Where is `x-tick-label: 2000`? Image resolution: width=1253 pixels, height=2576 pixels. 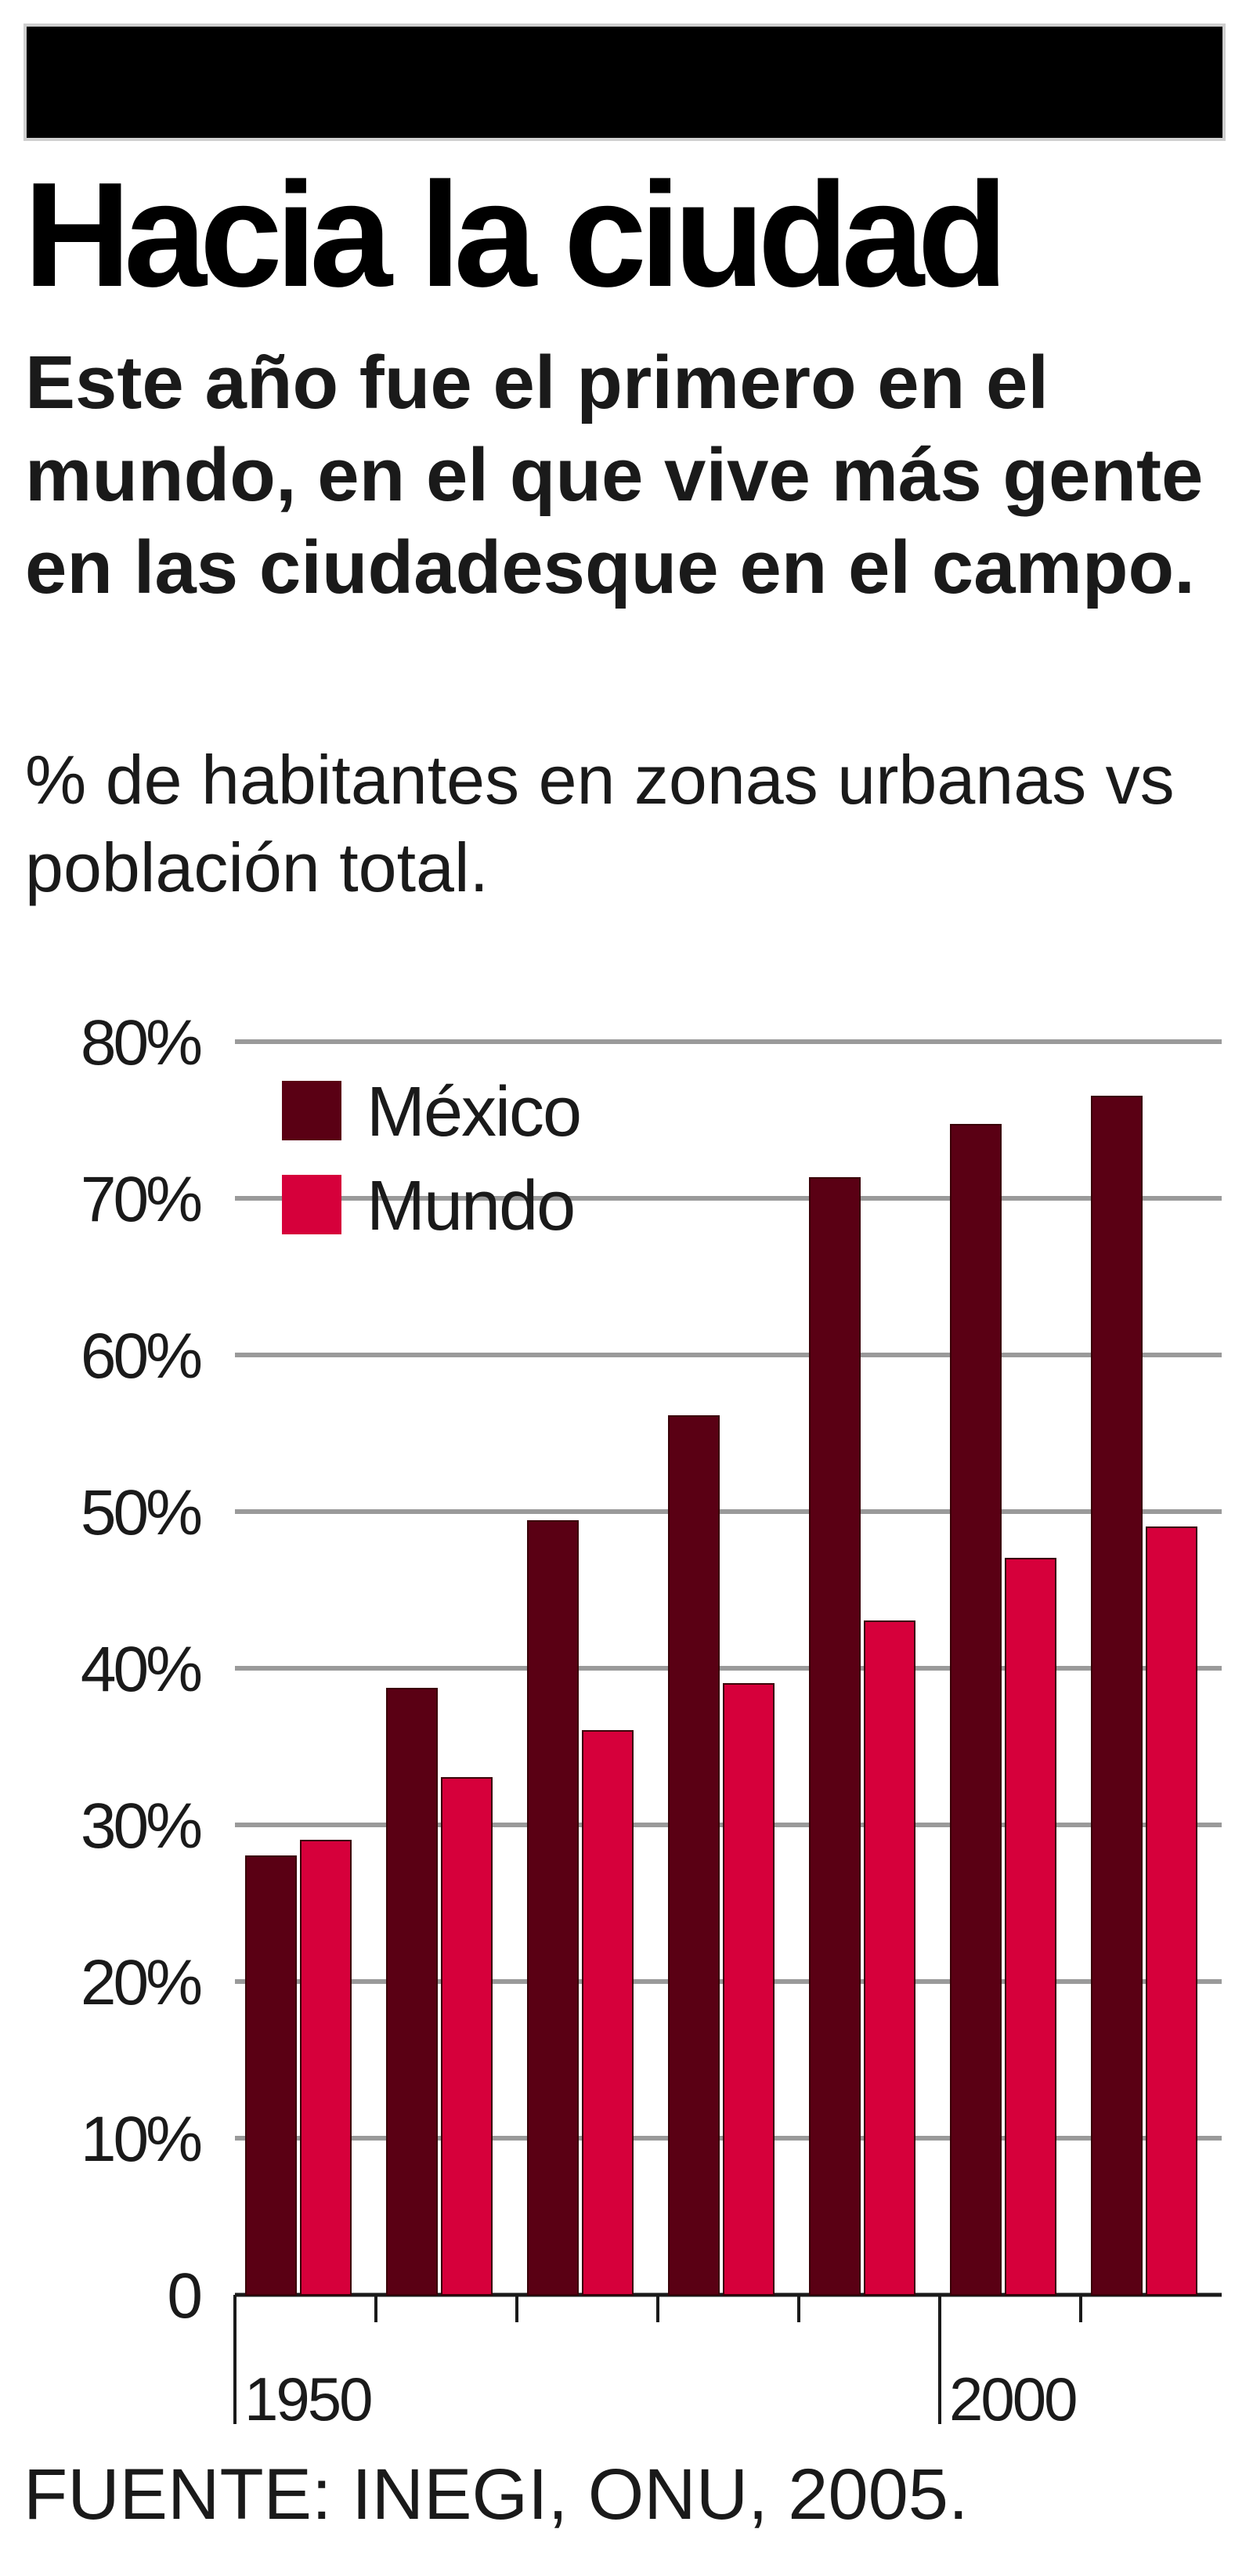
x-tick-label: 2000 is located at coordinates (1012, 2399).